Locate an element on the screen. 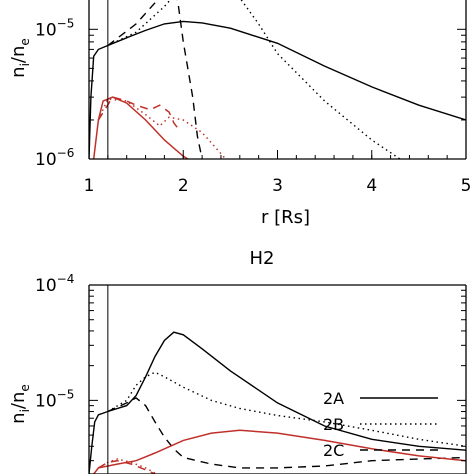 The height and width of the screenshot is (474, 474). y-axis-label-panel1: ni/ne is located at coordinates (20, 58).